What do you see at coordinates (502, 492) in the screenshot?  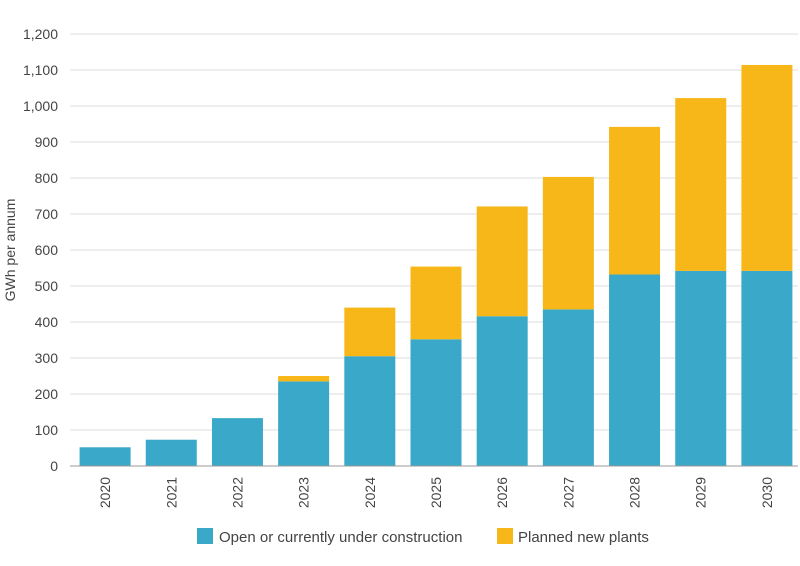 I see `x-tick-label: 2026` at bounding box center [502, 492].